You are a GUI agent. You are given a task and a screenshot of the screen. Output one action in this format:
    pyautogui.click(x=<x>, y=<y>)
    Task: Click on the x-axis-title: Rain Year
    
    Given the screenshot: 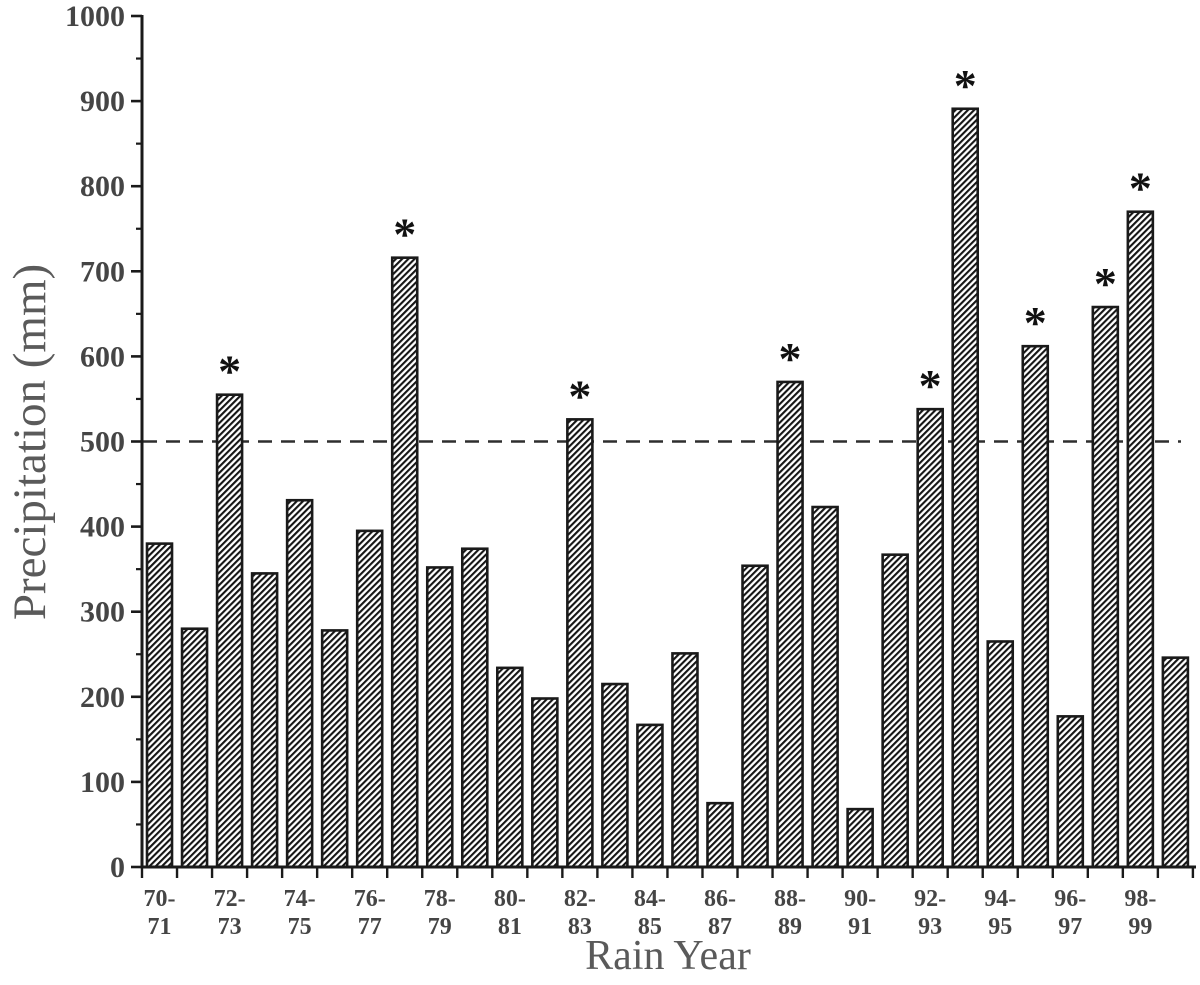 What is the action you would take?
    pyautogui.click(x=668, y=956)
    